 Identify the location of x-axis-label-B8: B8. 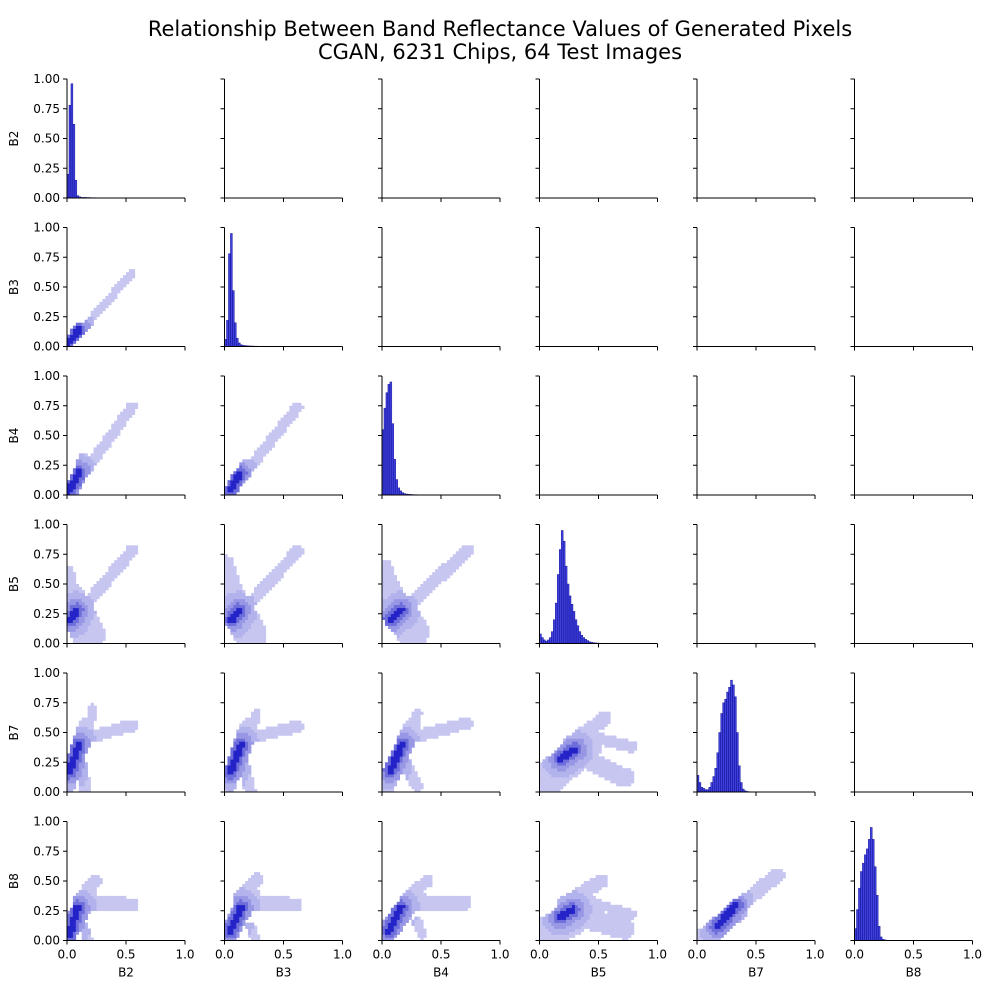
(914, 973).